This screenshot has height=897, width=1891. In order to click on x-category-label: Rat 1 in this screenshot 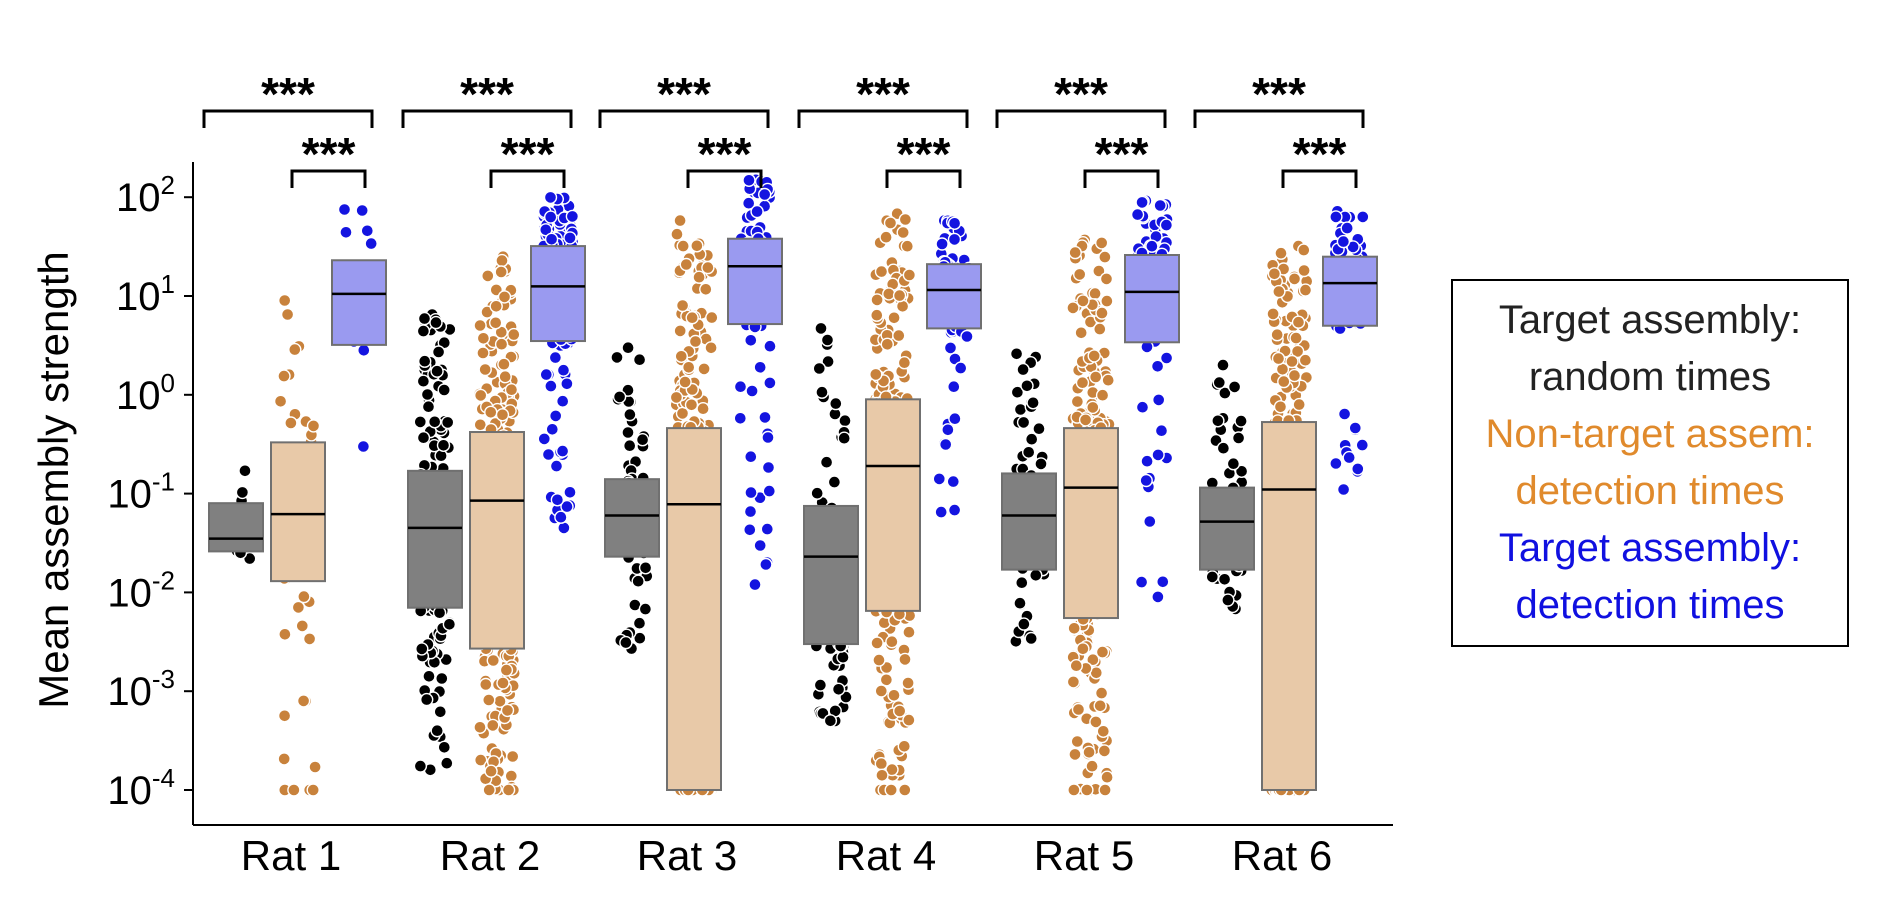, I will do `click(291, 855)`.